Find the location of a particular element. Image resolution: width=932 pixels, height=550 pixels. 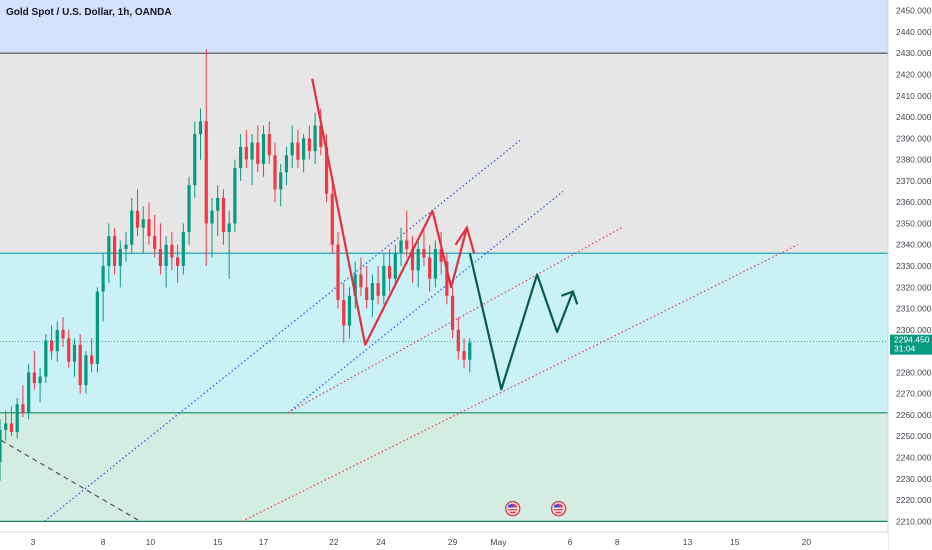

price-tick-label: 2400.000 is located at coordinates (914, 117).